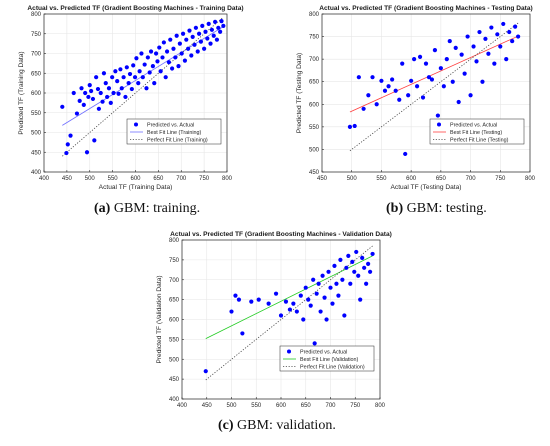  Describe the element at coordinates (355, 406) in the screenshot. I see `panel-c-x-tick-label: 750` at that location.